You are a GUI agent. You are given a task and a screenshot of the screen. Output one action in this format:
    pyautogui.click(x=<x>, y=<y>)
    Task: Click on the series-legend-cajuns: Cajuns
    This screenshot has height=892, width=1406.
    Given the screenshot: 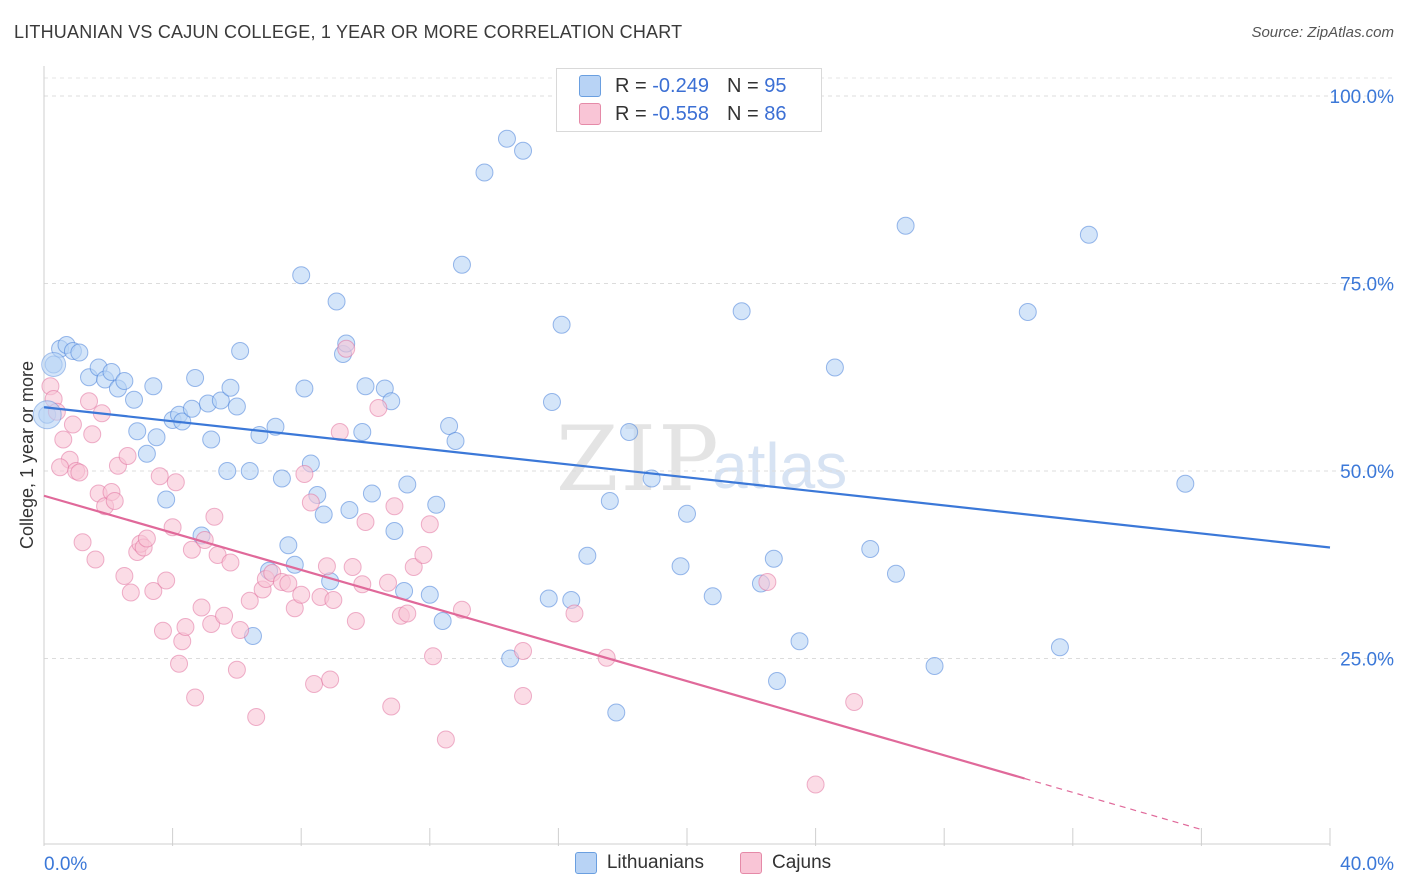 What is the action you would take?
    pyautogui.click(x=785, y=863)
    